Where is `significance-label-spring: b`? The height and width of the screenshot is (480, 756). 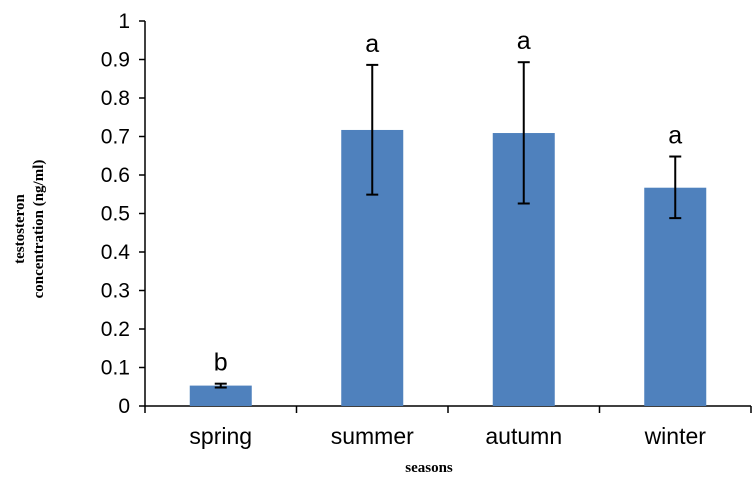
significance-label-spring: b is located at coordinates (221, 363).